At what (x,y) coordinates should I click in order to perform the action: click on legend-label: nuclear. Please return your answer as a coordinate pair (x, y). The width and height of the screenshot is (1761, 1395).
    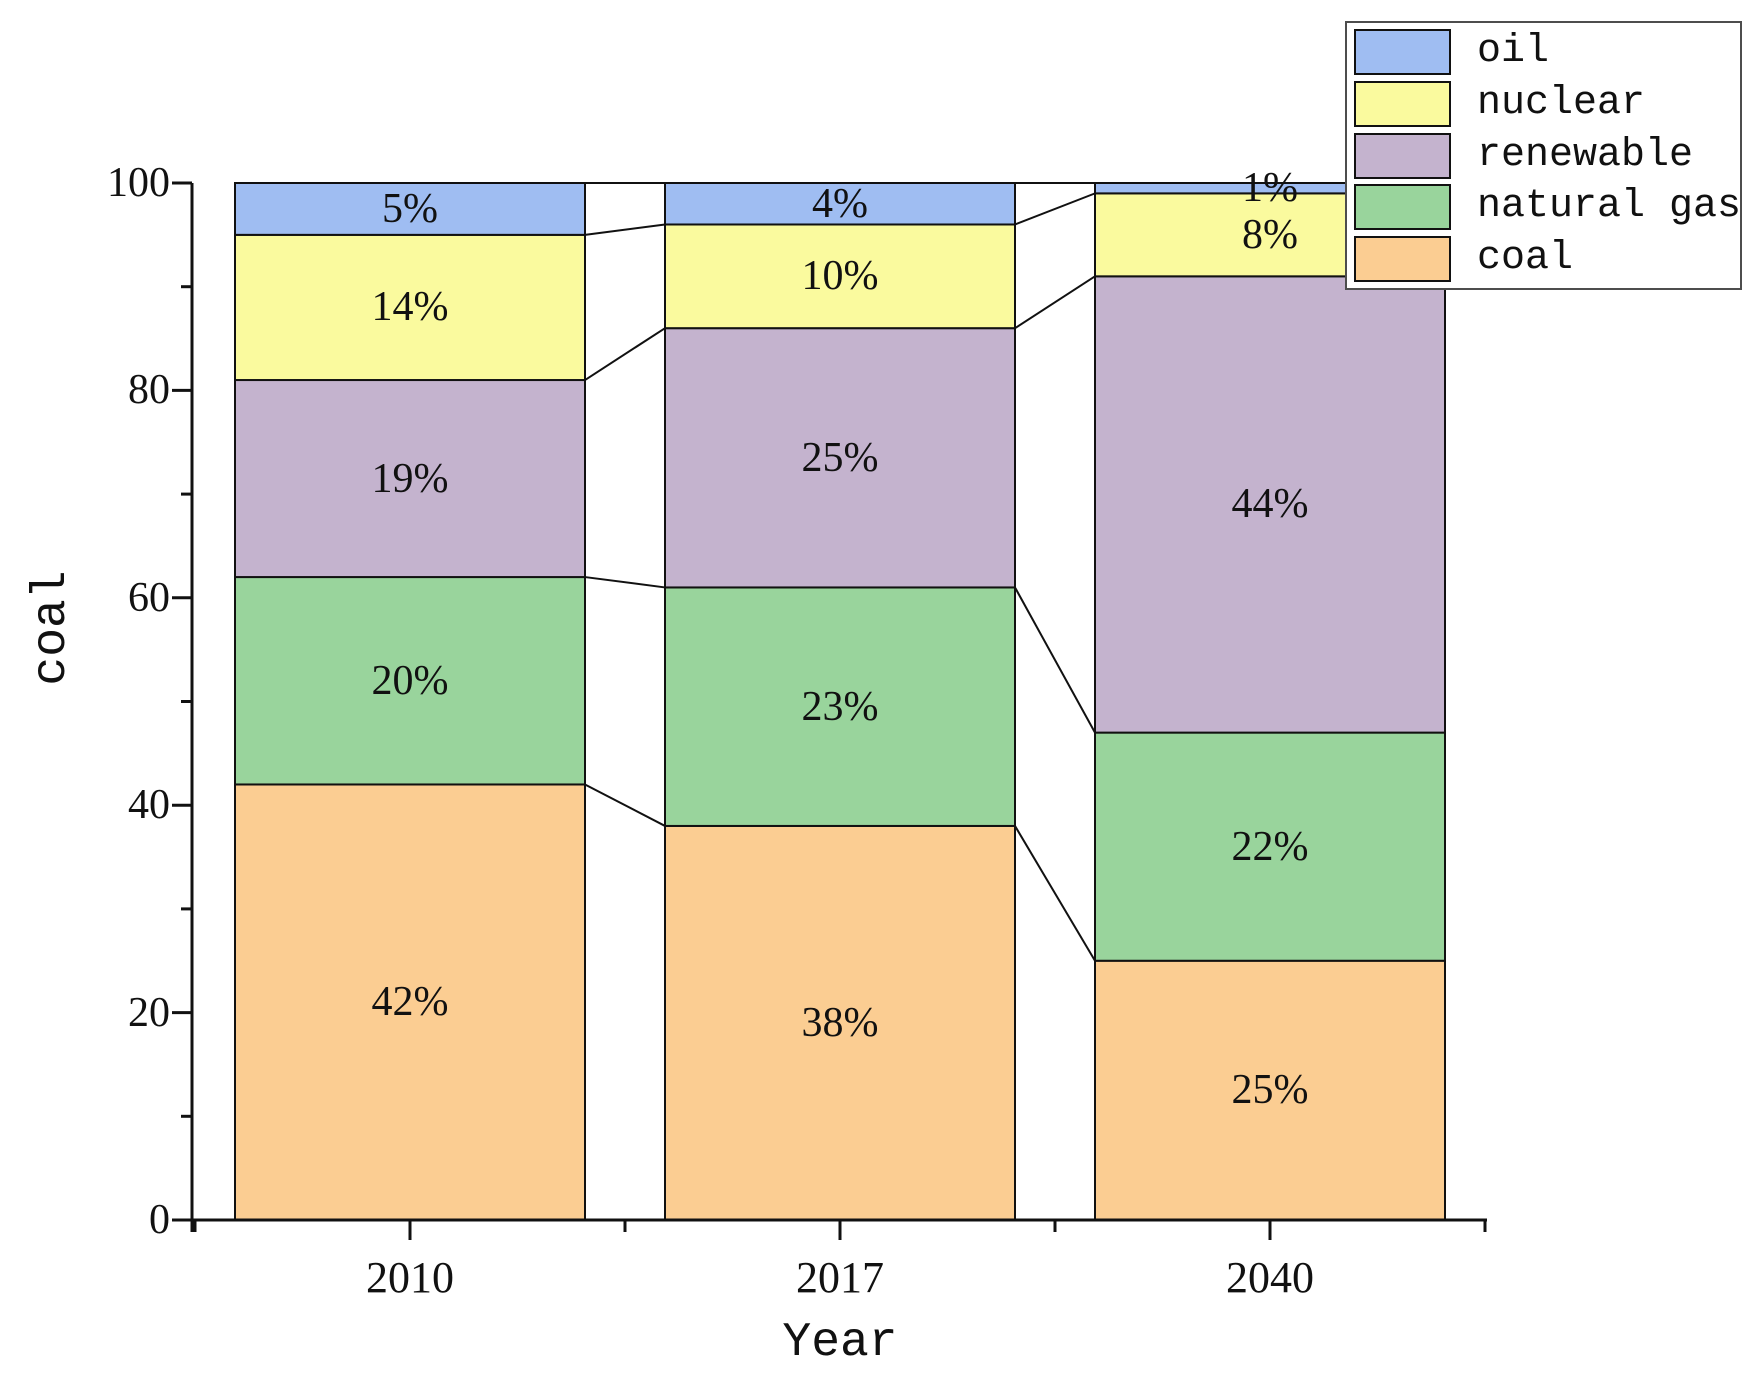
    Looking at the image, I should click on (1561, 103).